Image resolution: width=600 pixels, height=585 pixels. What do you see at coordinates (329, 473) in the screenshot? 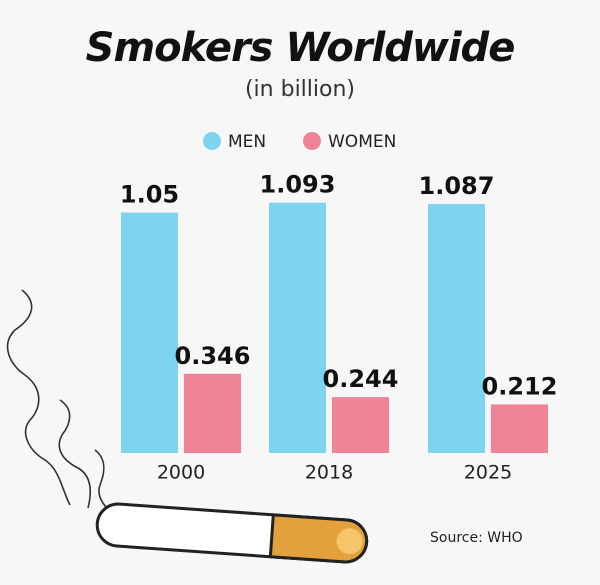
I see `x-tick-label: 2018` at bounding box center [329, 473].